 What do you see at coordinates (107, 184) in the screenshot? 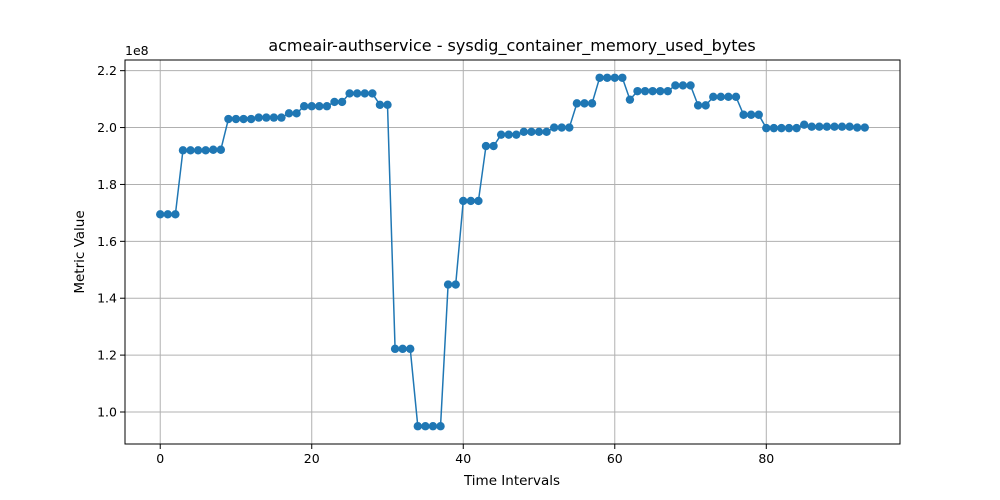
I see `y-tick-label: 1.8` at bounding box center [107, 184].